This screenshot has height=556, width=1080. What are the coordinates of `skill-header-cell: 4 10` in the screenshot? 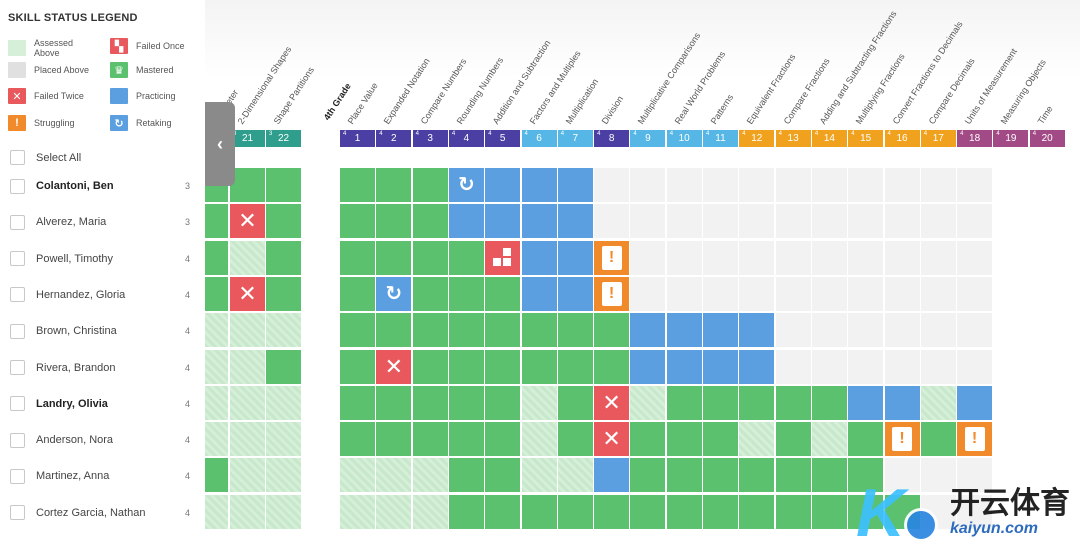 It's located at (684, 138).